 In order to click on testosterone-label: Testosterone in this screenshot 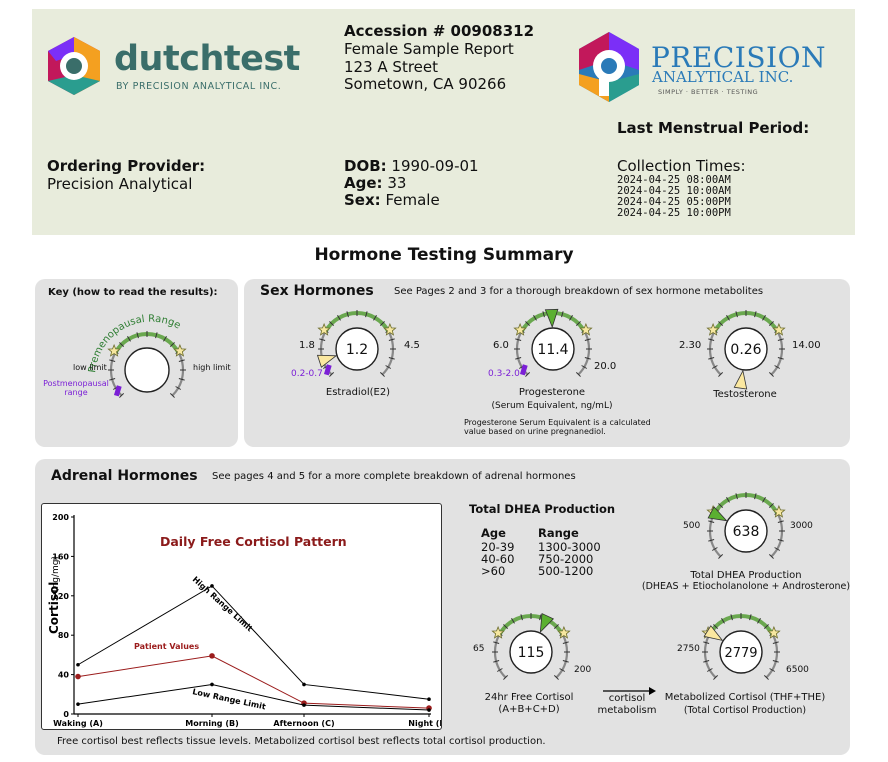, I will do `click(745, 394)`.